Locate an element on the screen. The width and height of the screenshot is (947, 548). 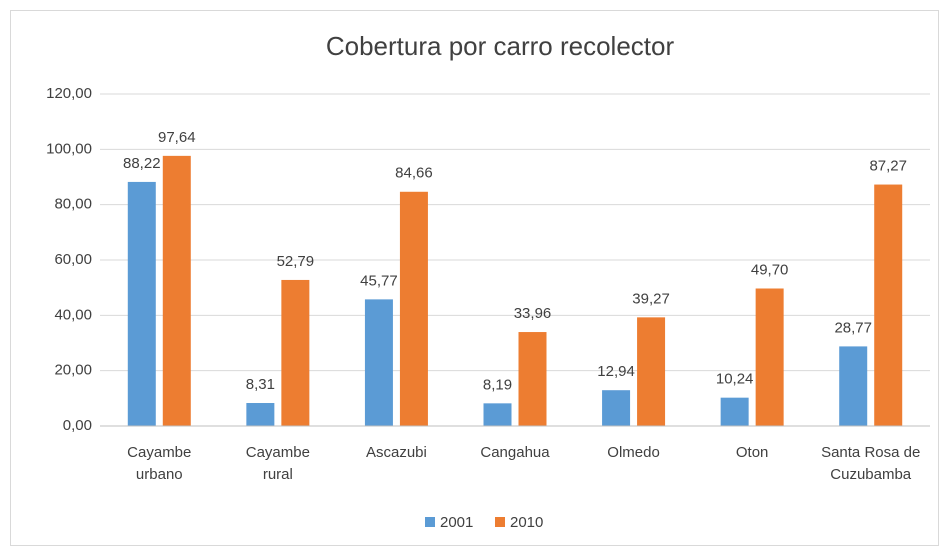
x-tick-label: Cangahua is located at coordinates (515, 452).